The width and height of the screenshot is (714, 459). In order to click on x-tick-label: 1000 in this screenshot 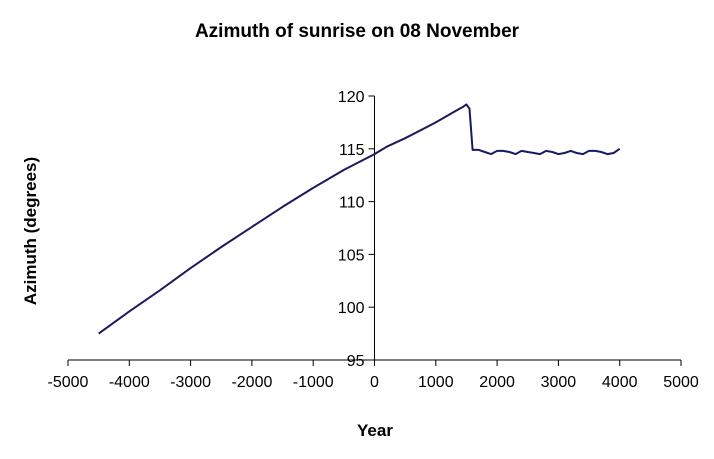, I will do `click(436, 382)`.